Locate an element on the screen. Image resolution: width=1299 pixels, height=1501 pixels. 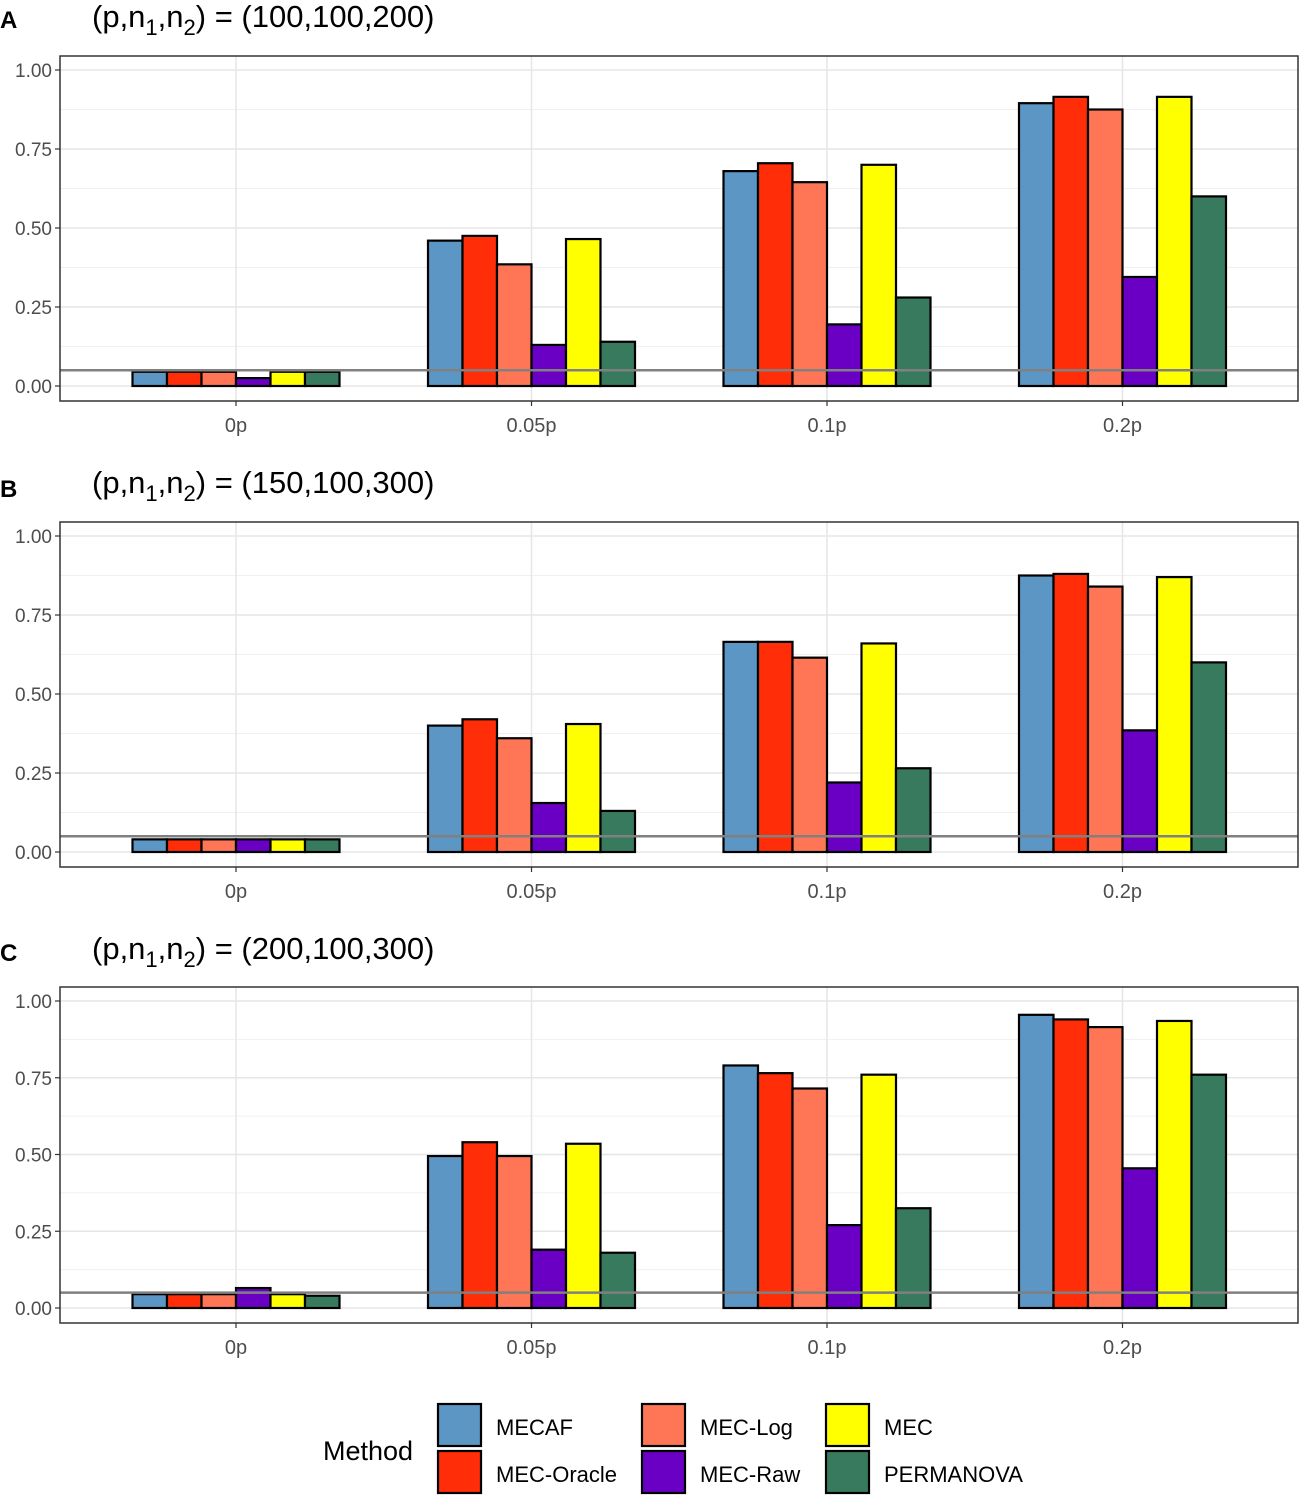
panel-title: (p,n1,n2) = (200,100,300) is located at coordinates (263, 951).